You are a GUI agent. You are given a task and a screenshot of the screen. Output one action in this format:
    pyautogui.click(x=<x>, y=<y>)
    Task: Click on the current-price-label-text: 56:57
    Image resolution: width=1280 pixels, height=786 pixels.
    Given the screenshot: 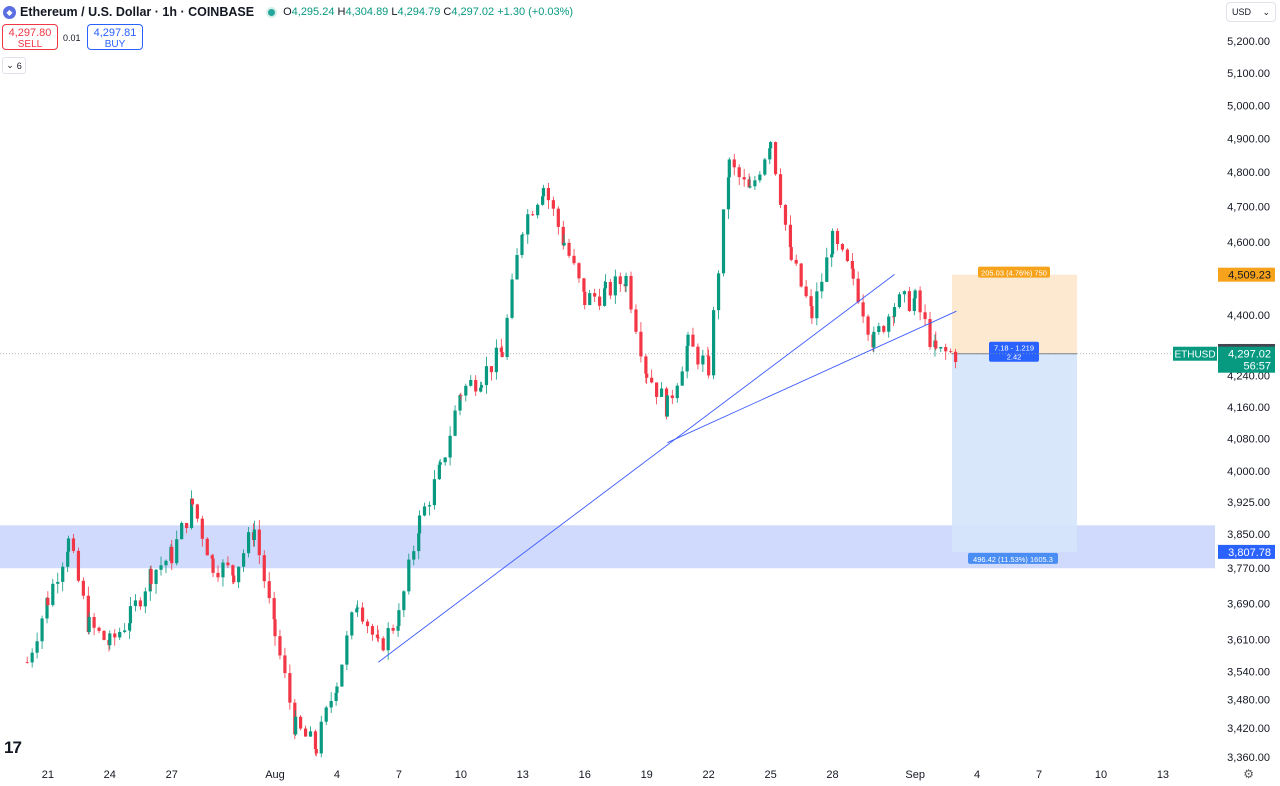 What is the action you would take?
    pyautogui.click(x=1257, y=367)
    